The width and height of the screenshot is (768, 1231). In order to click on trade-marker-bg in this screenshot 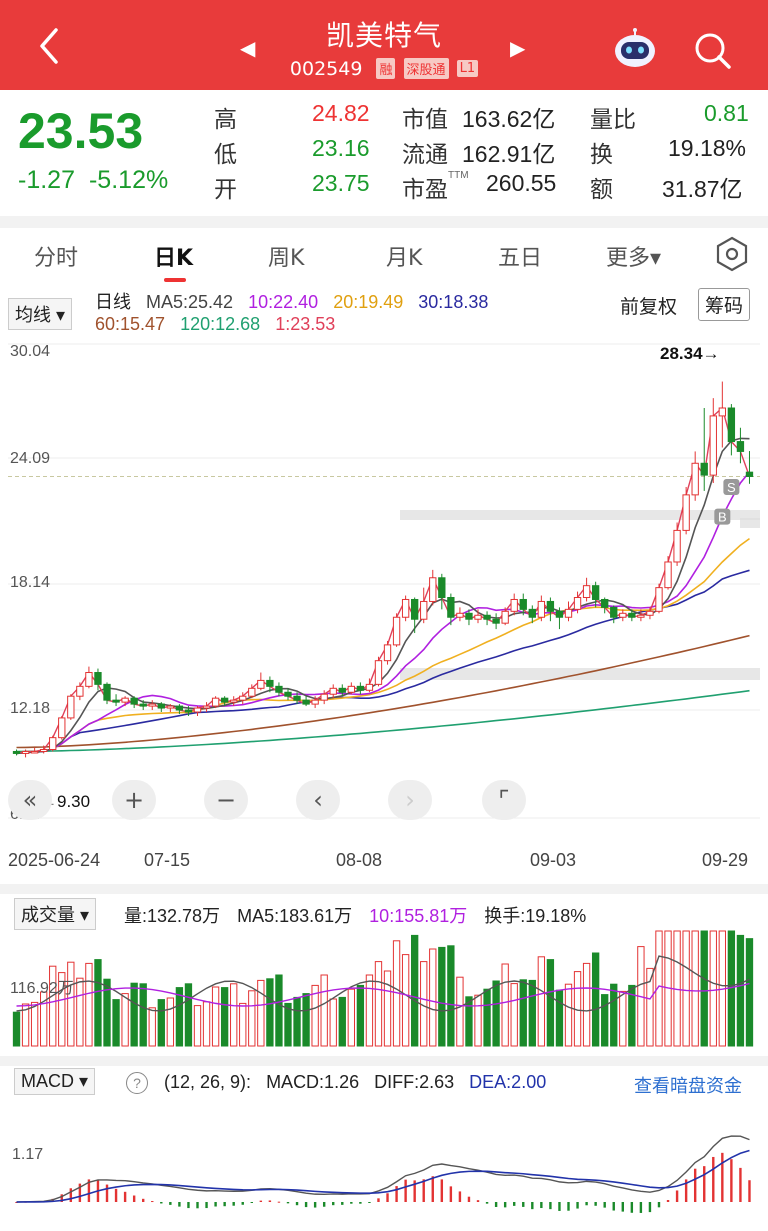, I will do `click(731, 486)`.